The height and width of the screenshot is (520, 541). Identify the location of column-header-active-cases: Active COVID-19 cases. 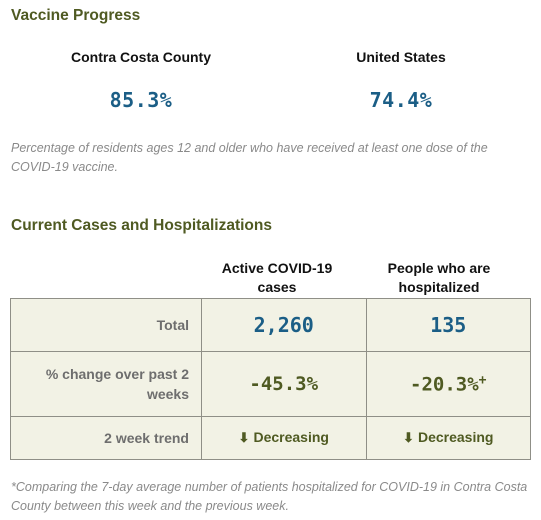
(277, 277).